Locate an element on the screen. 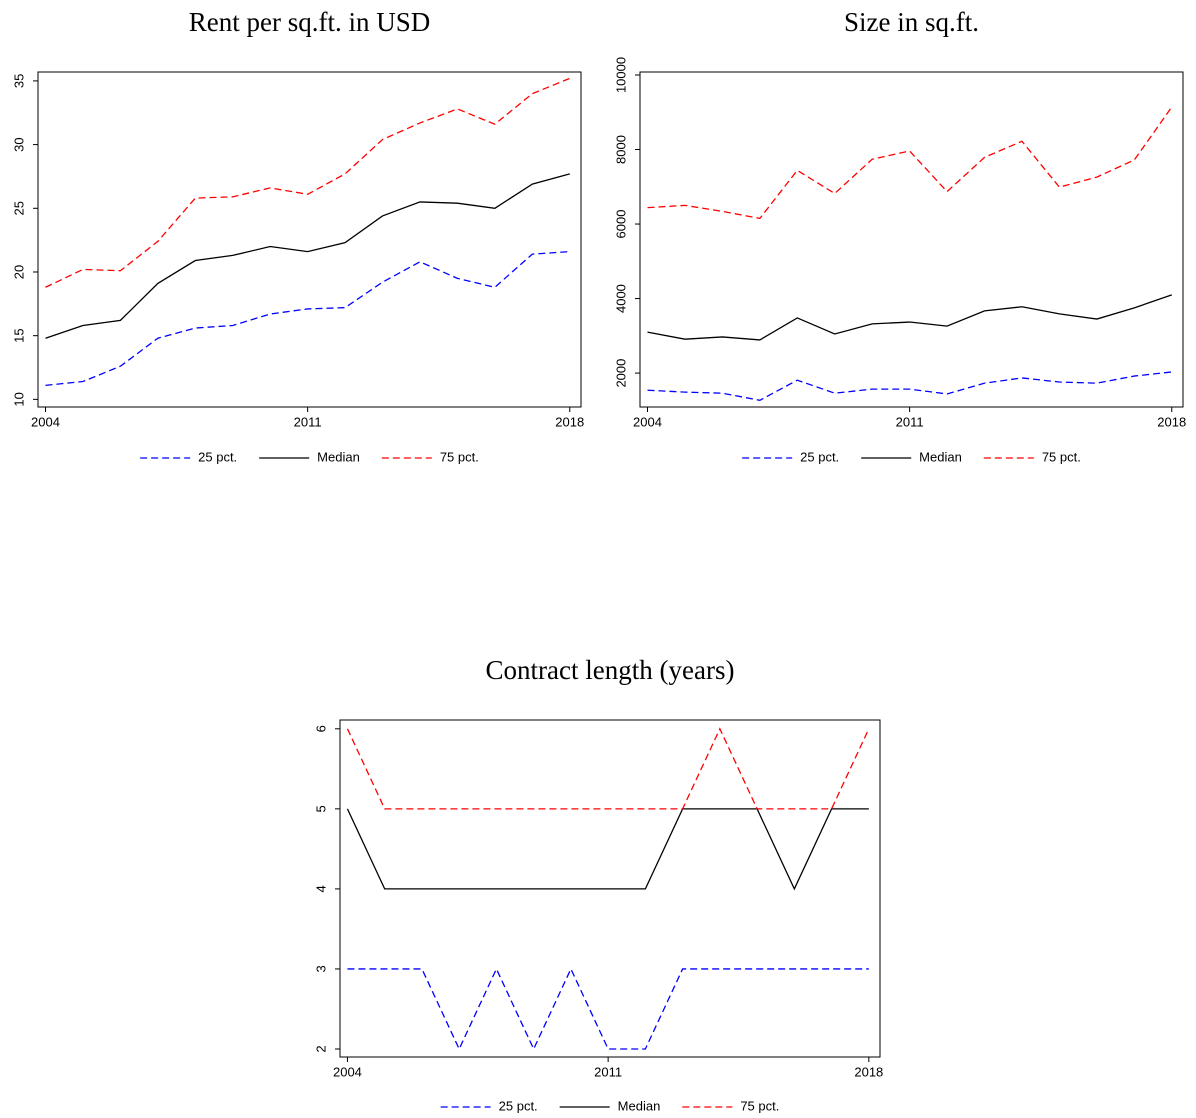 The width and height of the screenshot is (1196, 1118). y-tick-label: 6000 is located at coordinates (620, 224).